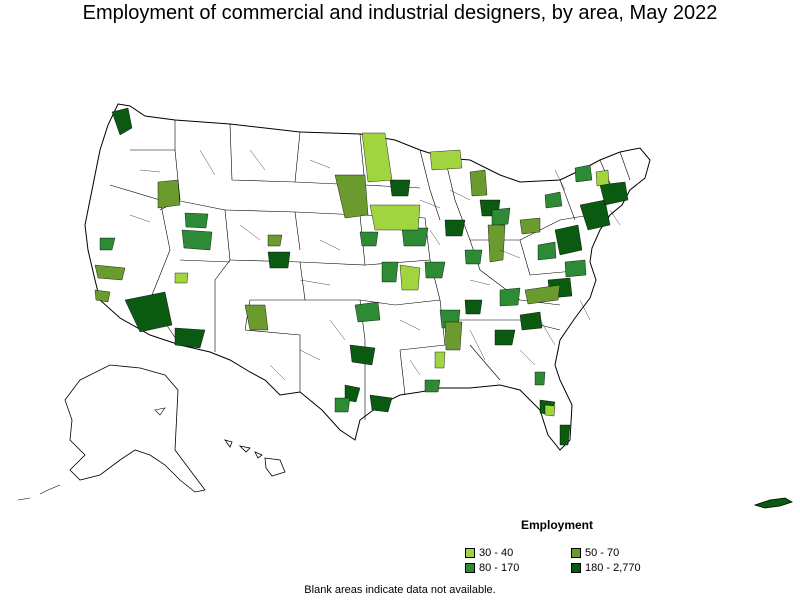 The image size is (800, 600). I want to click on puerto-rico-outline, so click(773, 503).